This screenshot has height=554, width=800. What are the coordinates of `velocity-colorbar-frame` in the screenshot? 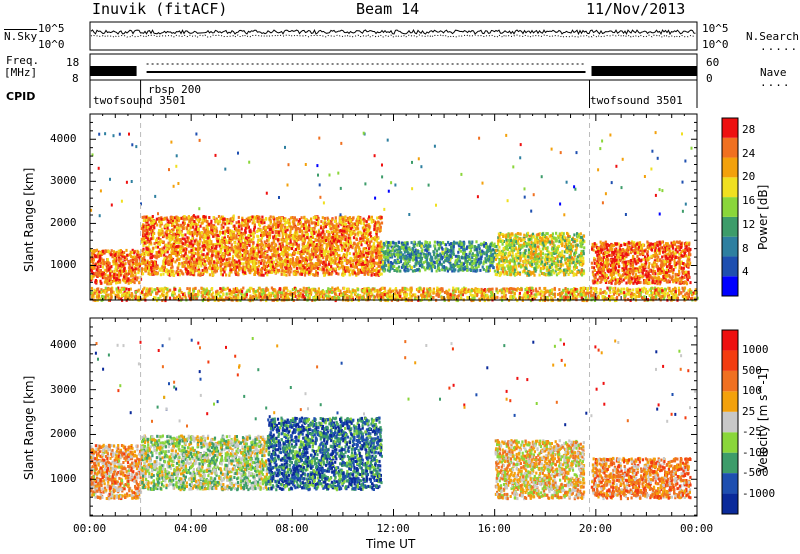 It's located at (730, 422).